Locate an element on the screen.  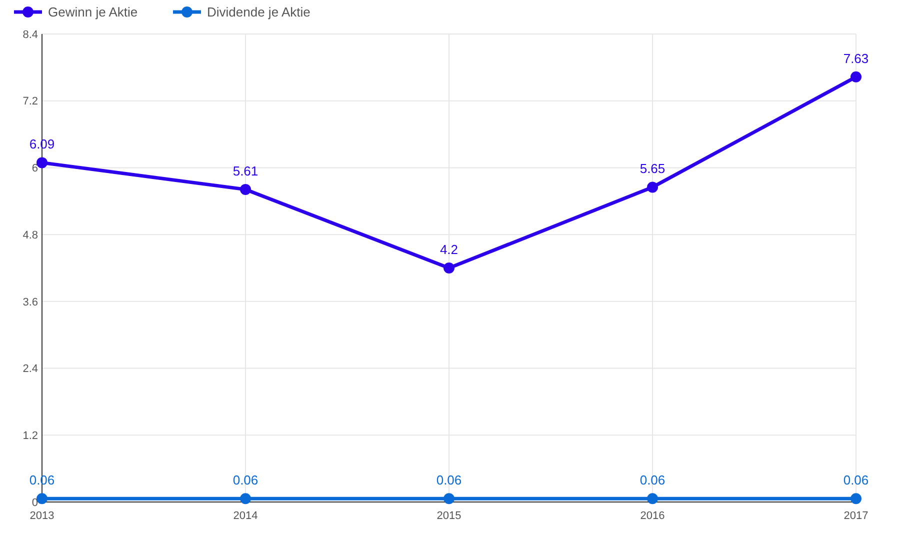
y-tick-label: 4.8 is located at coordinates (30, 235).